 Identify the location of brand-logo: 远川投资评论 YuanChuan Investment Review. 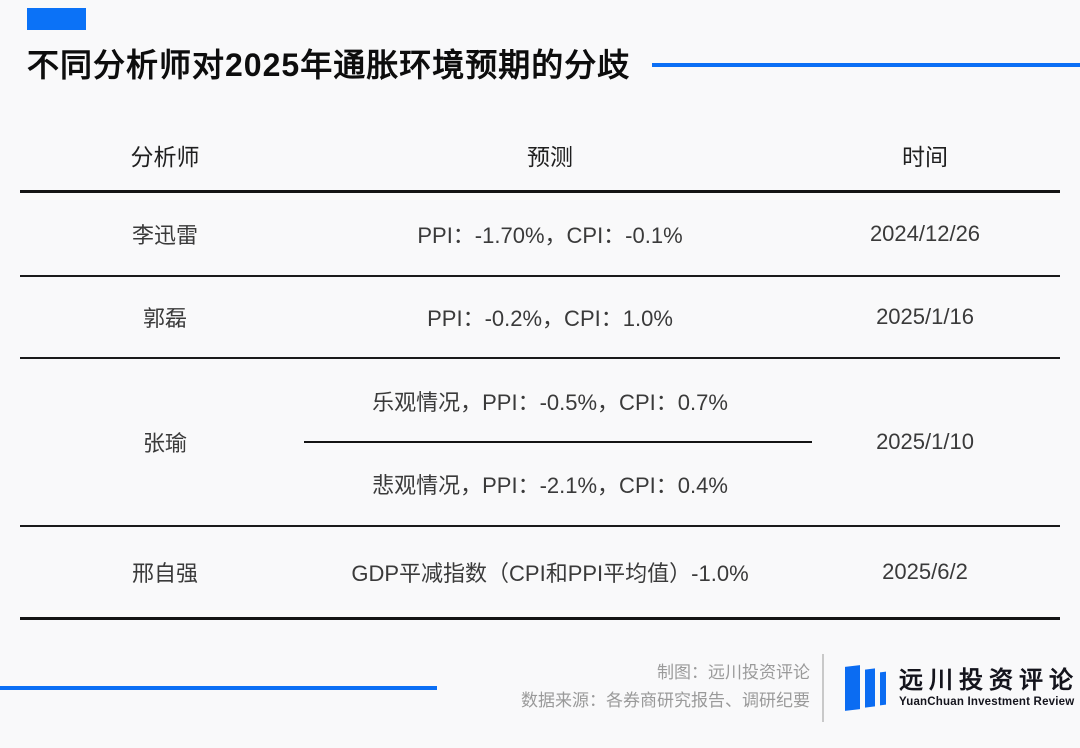
(962, 688).